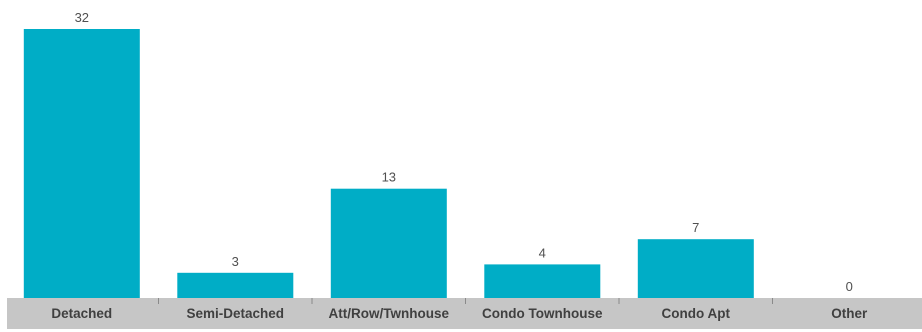 Image resolution: width=922 pixels, height=332 pixels. What do you see at coordinates (849, 313) in the screenshot?
I see `category-label-other: Other` at bounding box center [849, 313].